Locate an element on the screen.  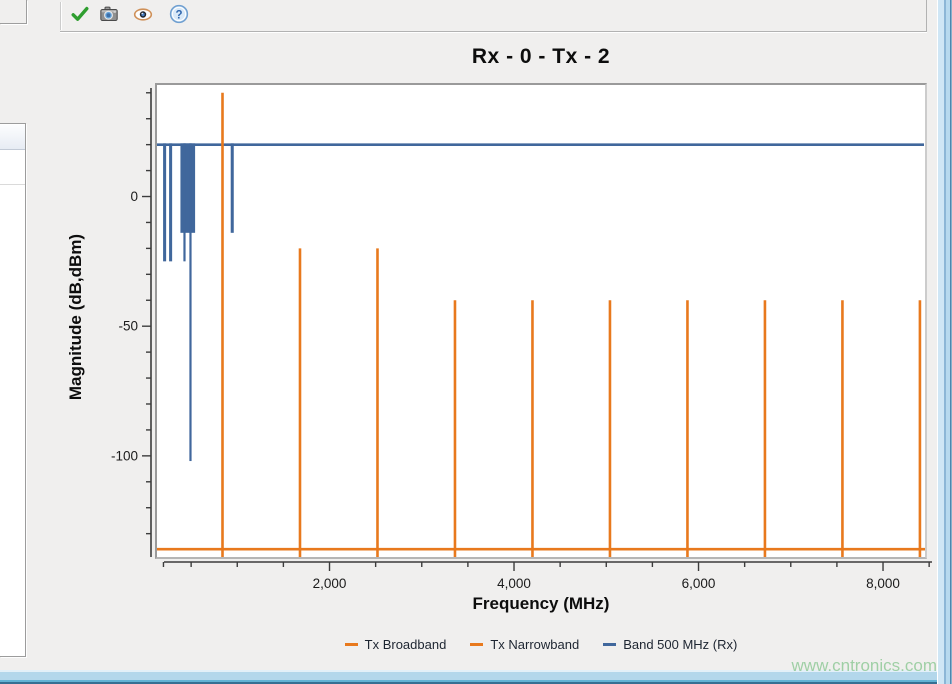
legend-label: Band 500 MHz (Rx) is located at coordinates (680, 644).